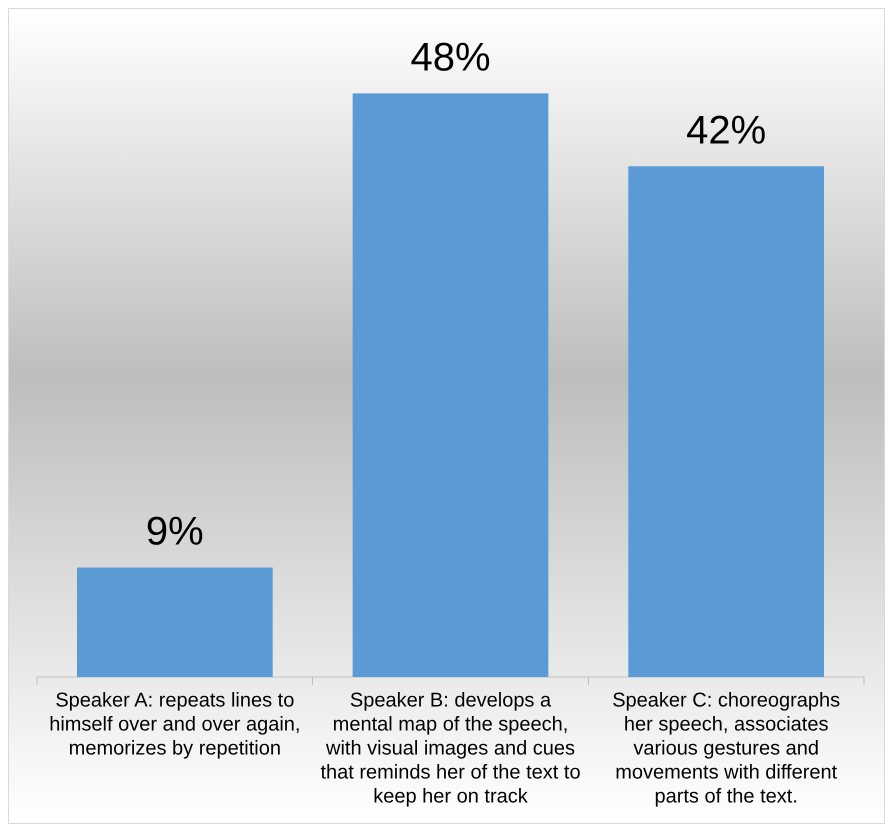 The width and height of the screenshot is (893, 832). I want to click on x-tick-label: Speaker C: choreographs her speech, associates various gestures and movements with different parts of the text., so click(726, 749).